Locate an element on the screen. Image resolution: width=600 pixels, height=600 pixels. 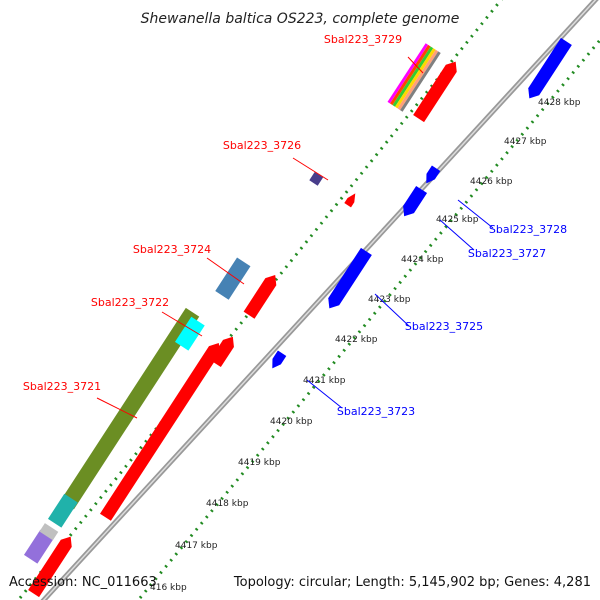
gene-label-forward: Sbal223_3724 is located at coordinates (172, 249).